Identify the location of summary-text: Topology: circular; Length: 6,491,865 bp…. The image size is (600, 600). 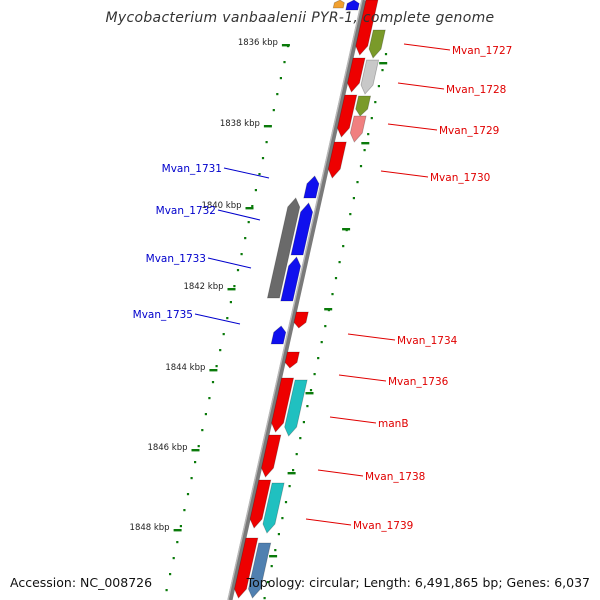
(418, 582).